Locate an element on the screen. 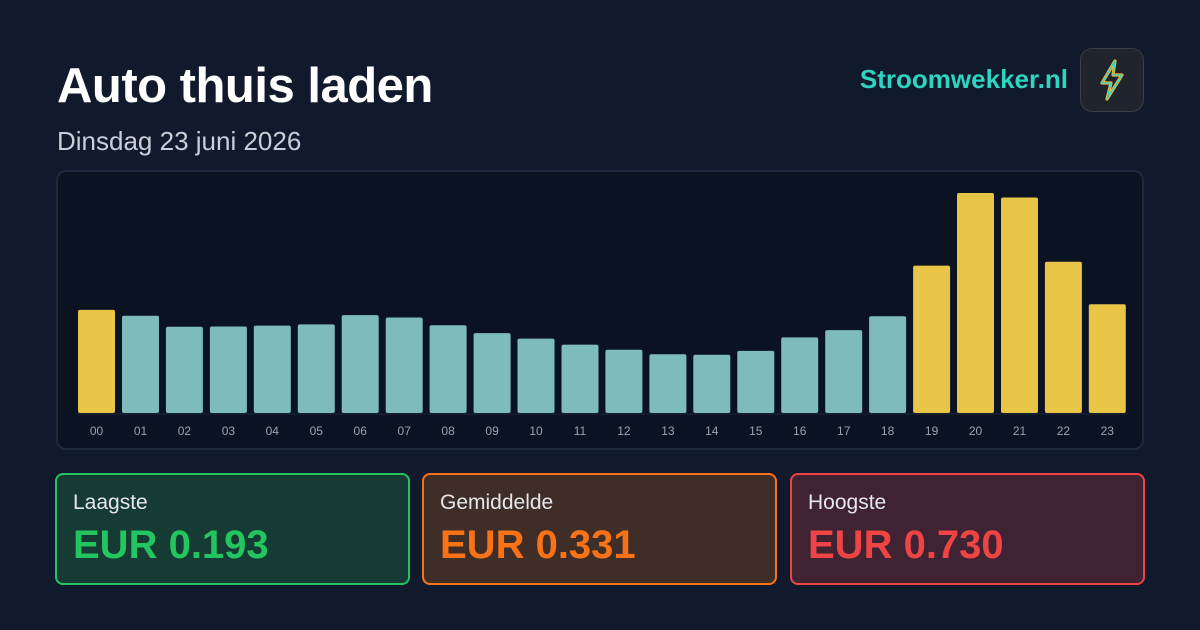 The image size is (1200, 630). stat-card-lowest: Laagste EUR 0.193 is located at coordinates (232, 529).